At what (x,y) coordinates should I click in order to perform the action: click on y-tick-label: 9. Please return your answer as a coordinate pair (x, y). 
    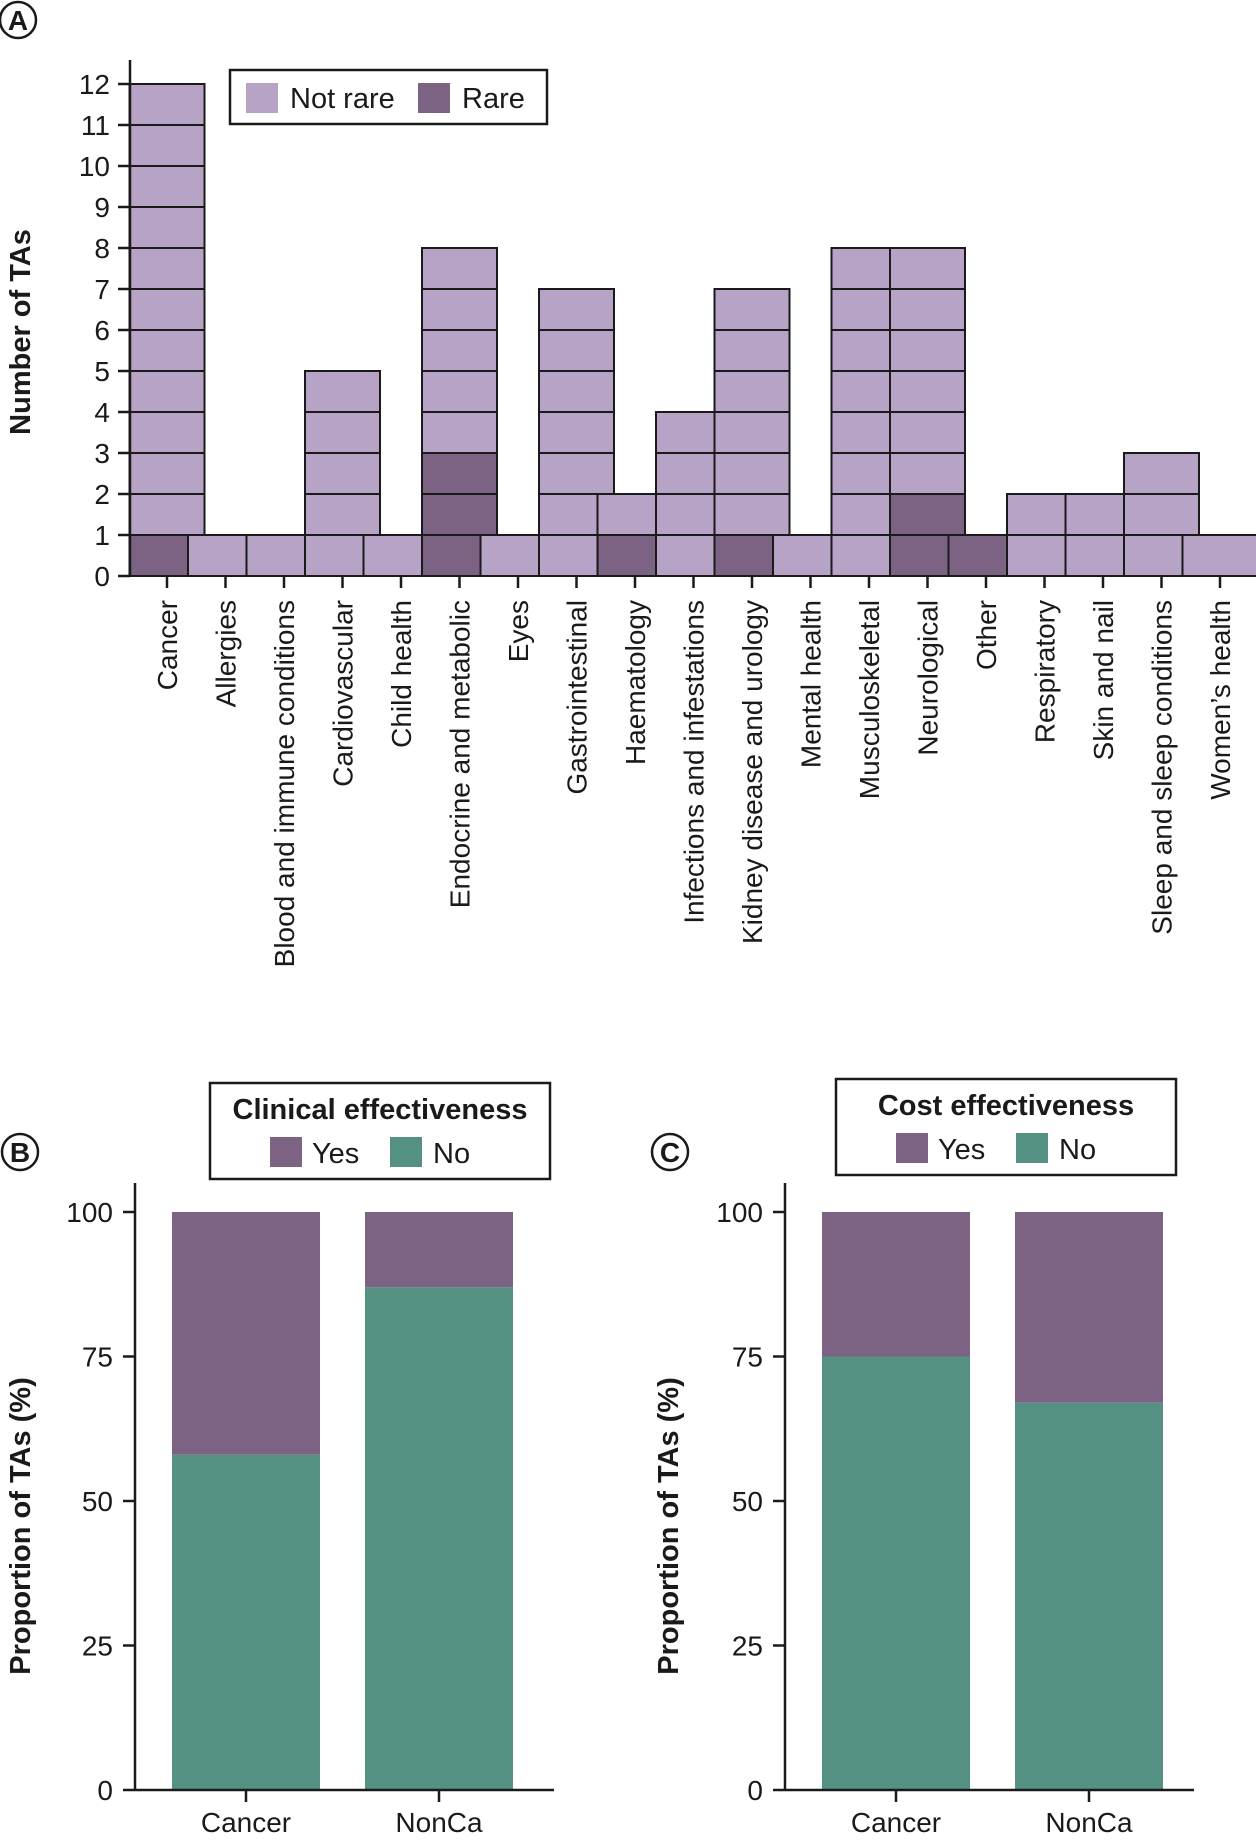
    Looking at the image, I should click on (102, 207).